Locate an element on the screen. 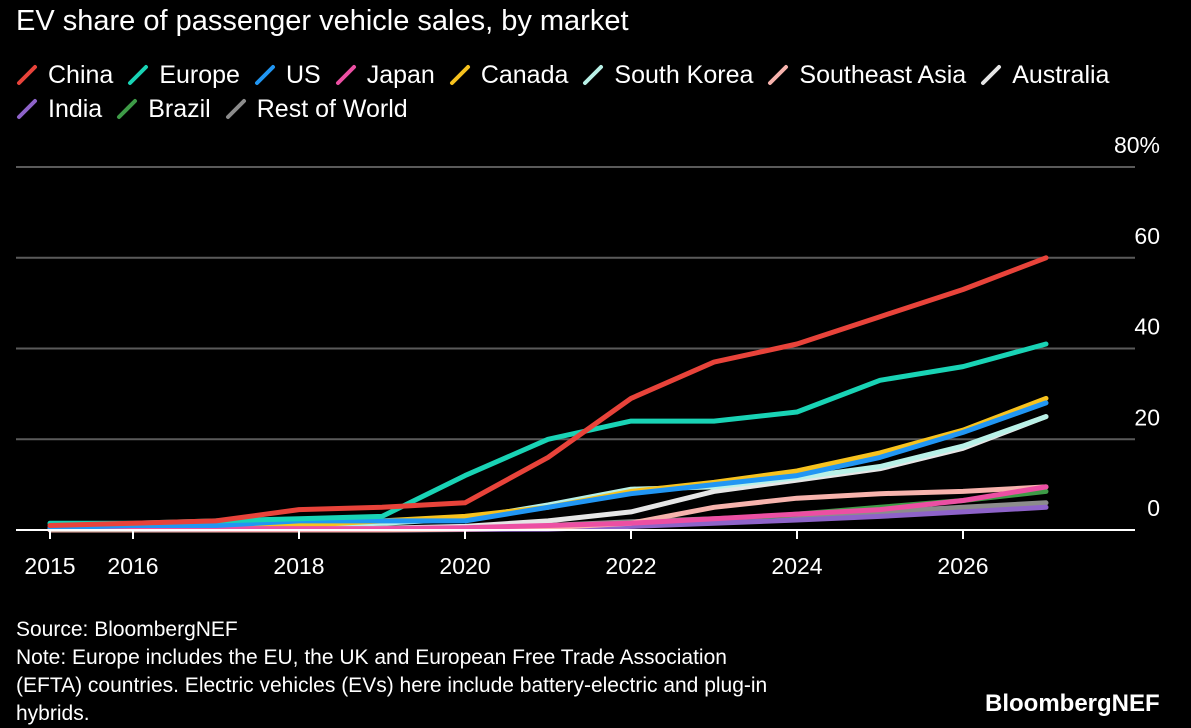  legend-label-australia: Australia is located at coordinates (1061, 75).